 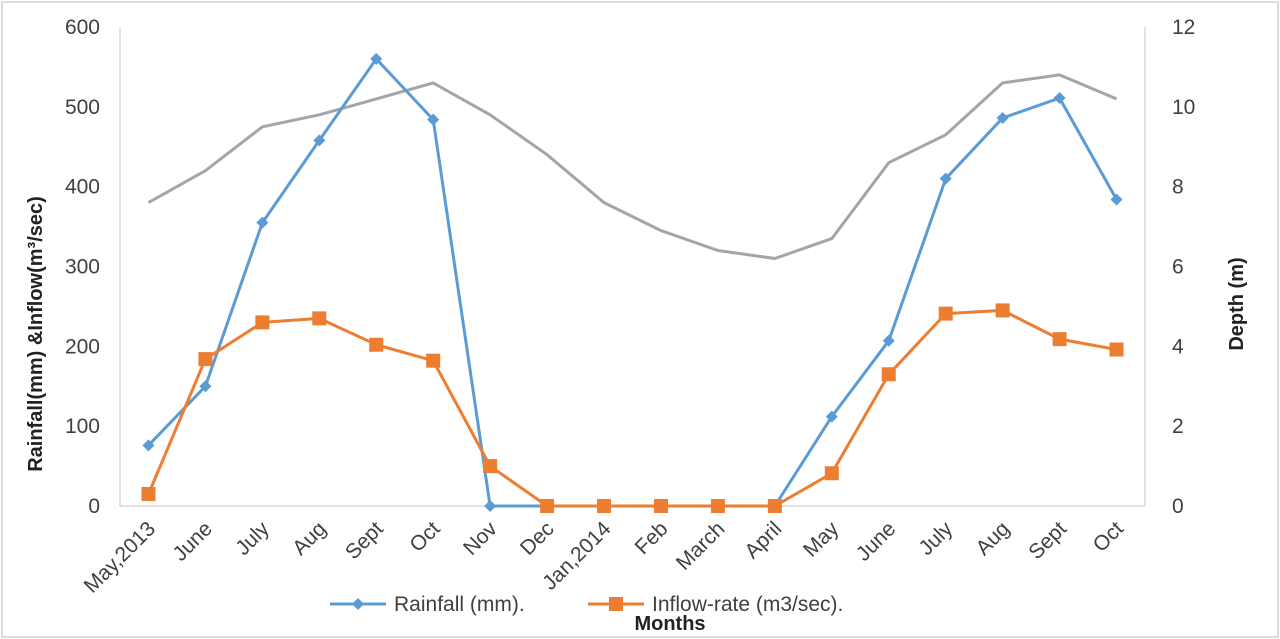 What do you see at coordinates (1237, 303) in the screenshot?
I see `y2-axis-title: Depth (m)` at bounding box center [1237, 303].